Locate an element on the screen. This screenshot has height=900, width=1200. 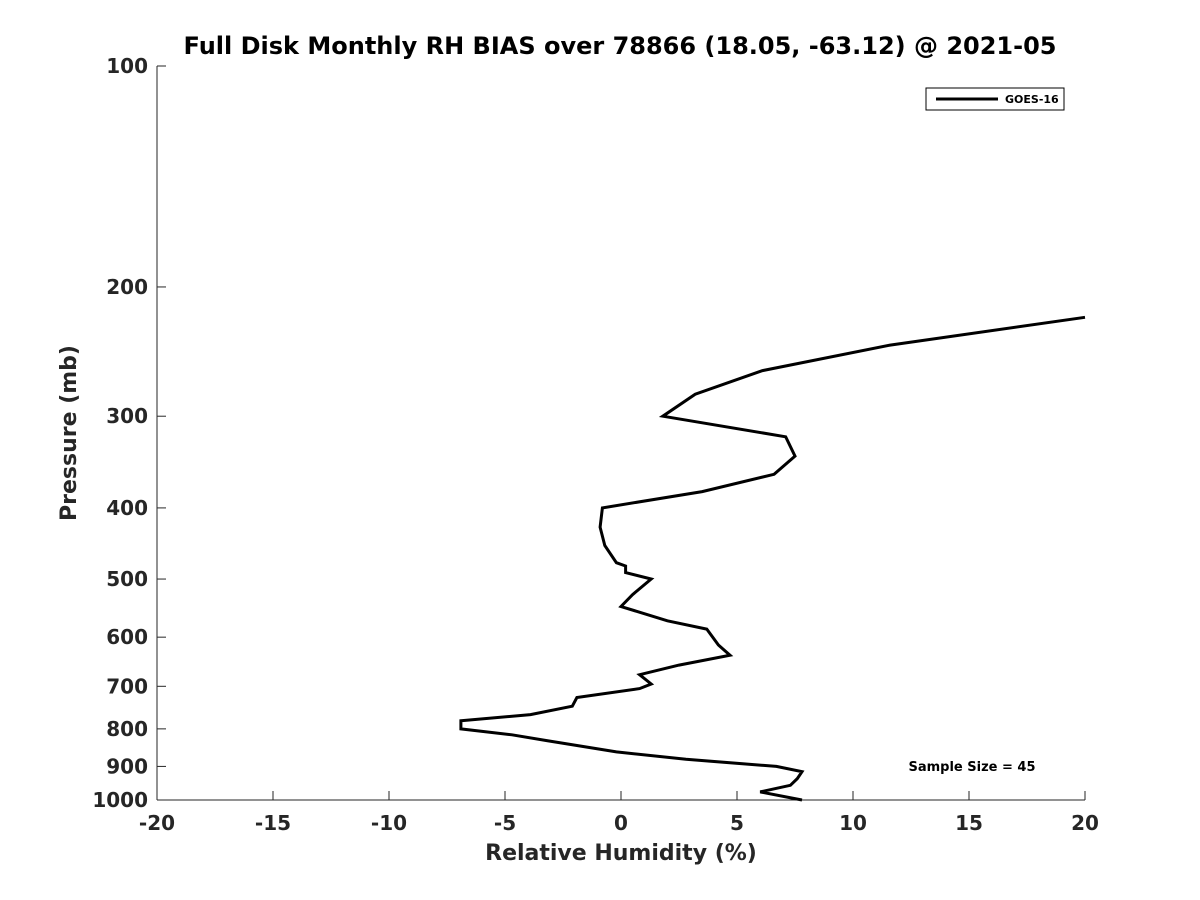
y-axis-label: Pressure (mb) is located at coordinates (69, 433).